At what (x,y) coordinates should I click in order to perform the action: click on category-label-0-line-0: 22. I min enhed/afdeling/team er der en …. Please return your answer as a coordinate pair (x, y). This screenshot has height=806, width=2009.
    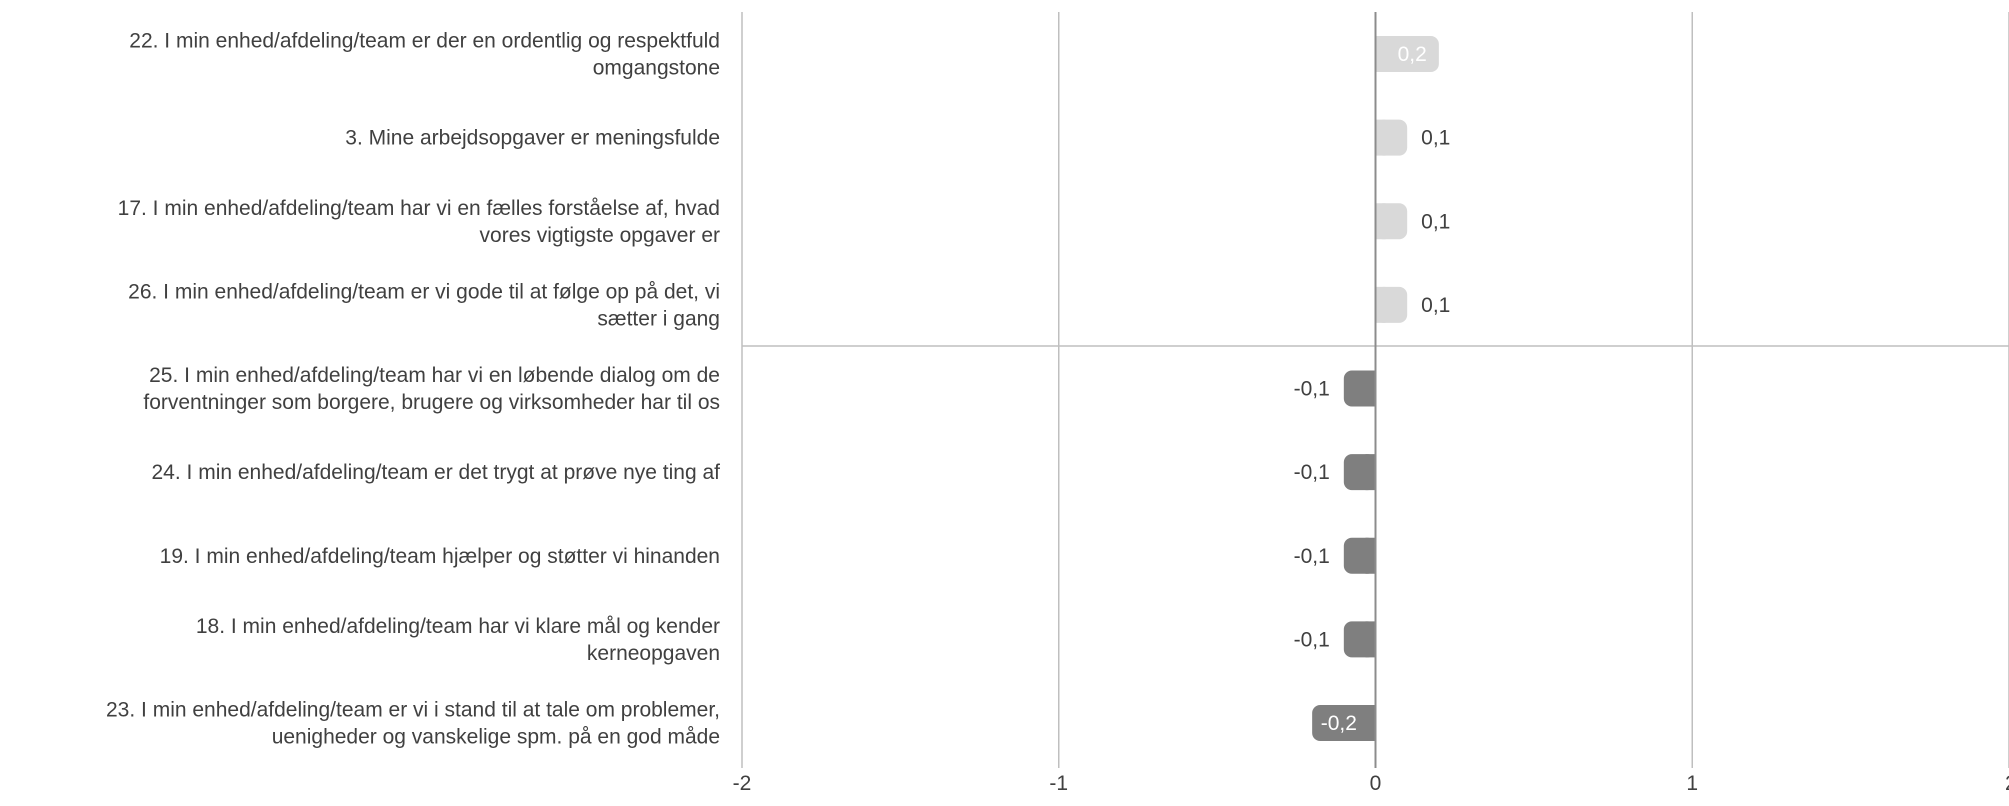
    Looking at the image, I should click on (424, 41).